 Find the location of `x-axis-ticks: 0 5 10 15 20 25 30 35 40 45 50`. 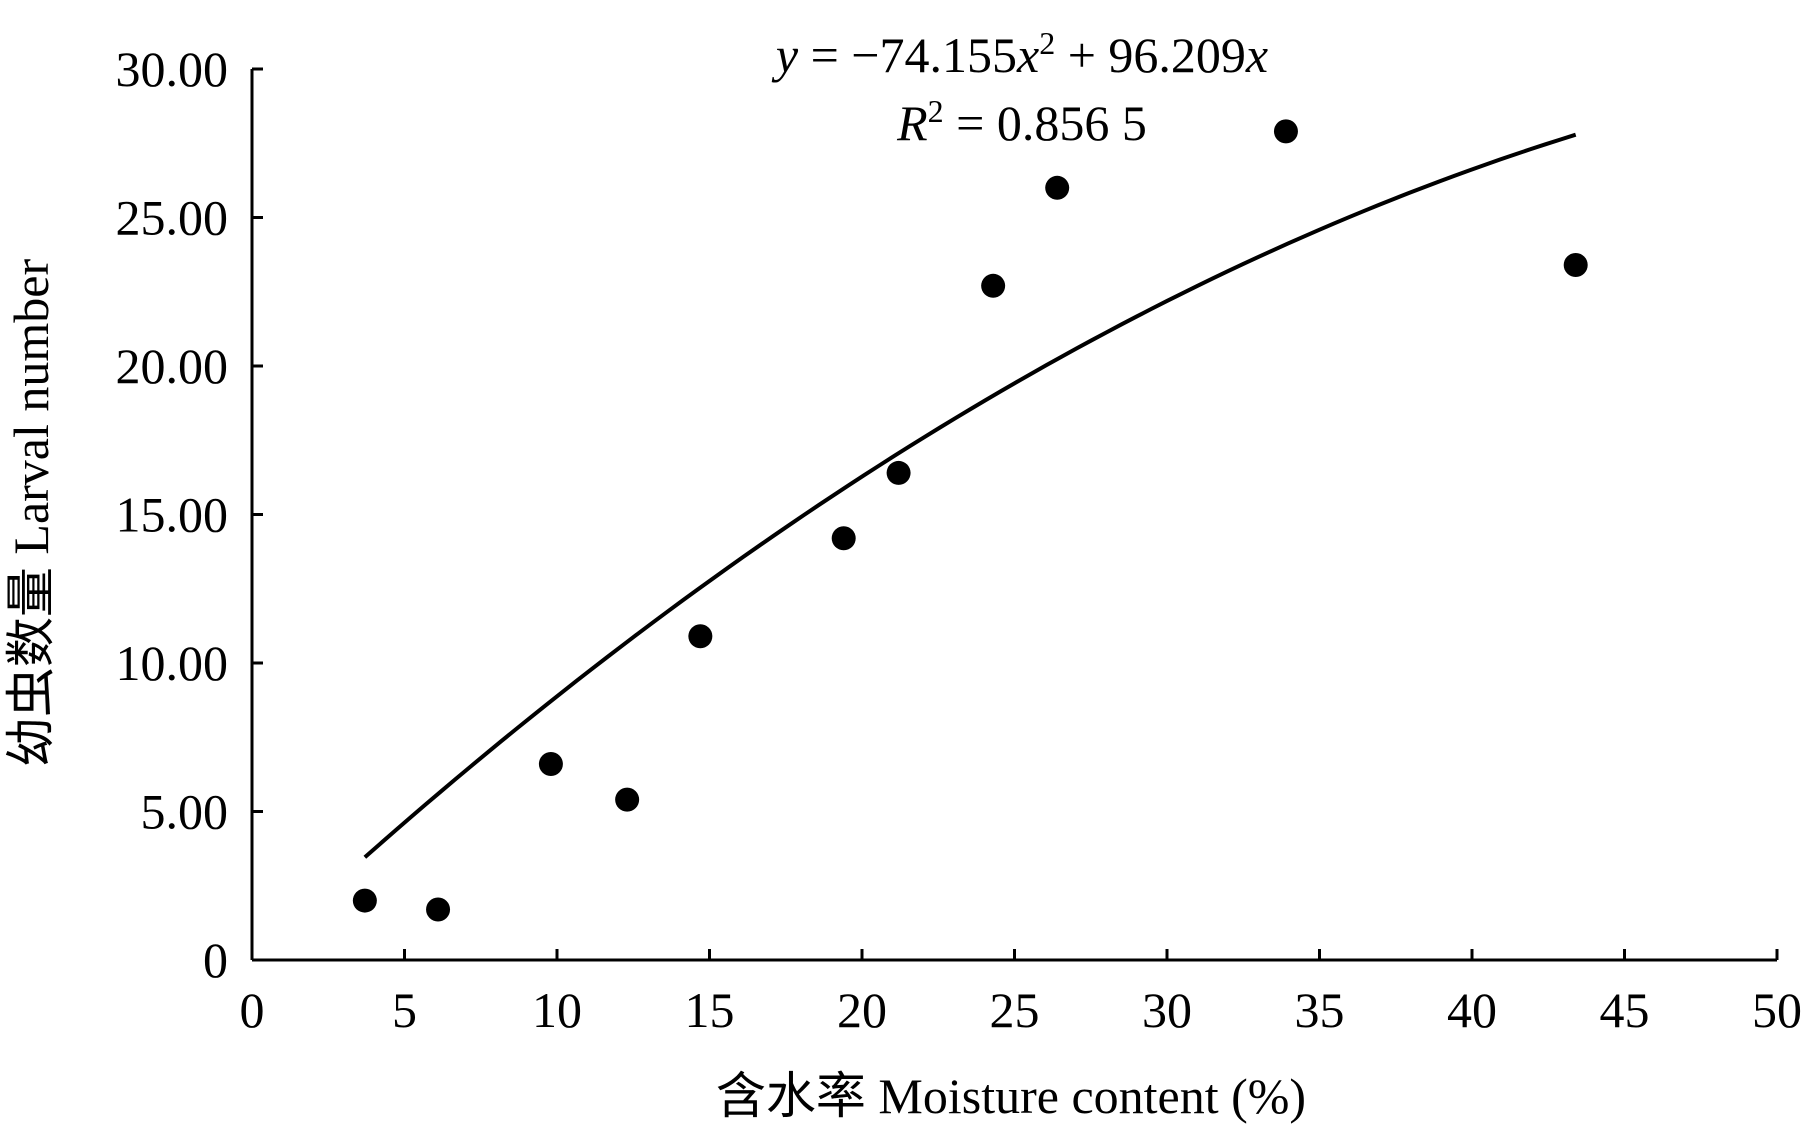

x-axis-ticks: 0 5 10 15 20 25 30 35 40 45 50 is located at coordinates (1021, 993).